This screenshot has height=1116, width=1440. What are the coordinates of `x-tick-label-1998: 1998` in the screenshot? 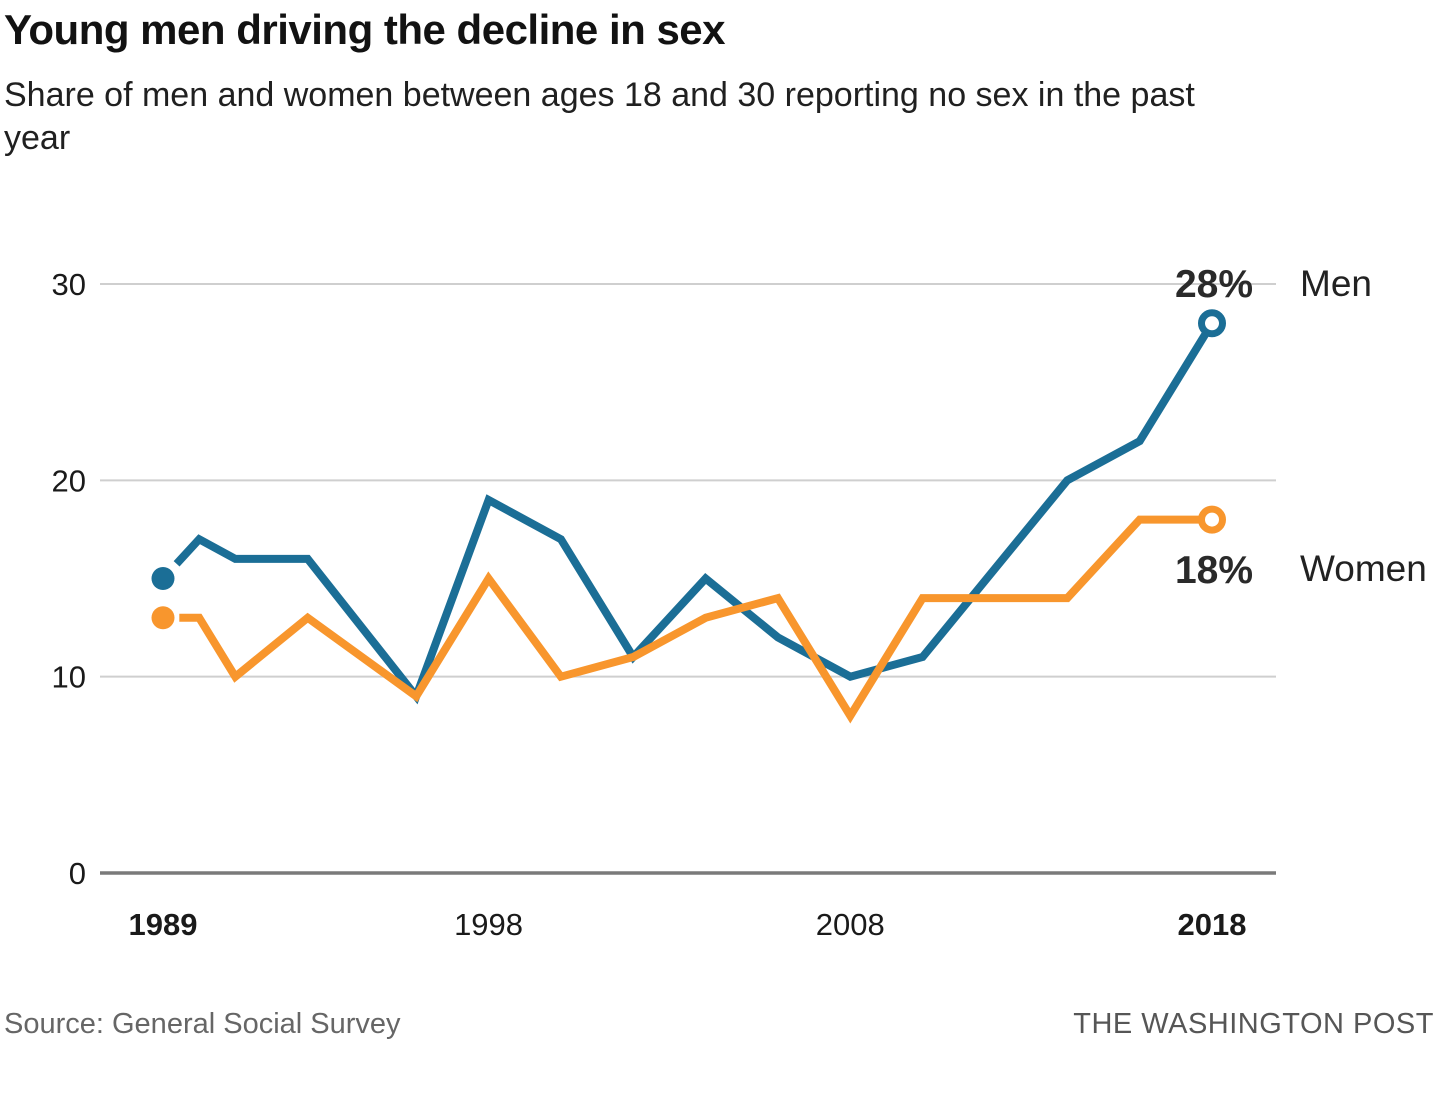 It's located at (488, 924).